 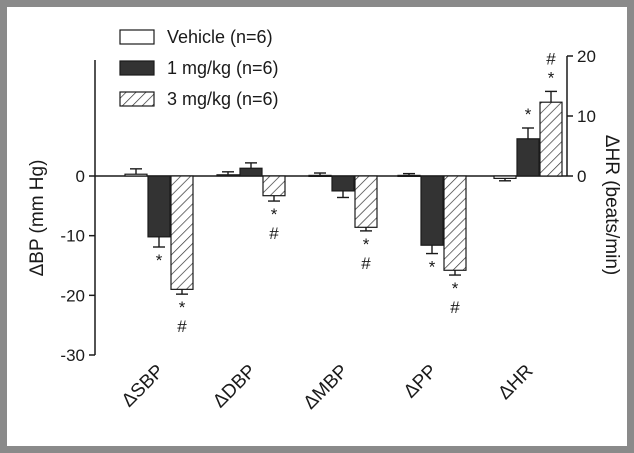 What do you see at coordinates (37, 218) in the screenshot?
I see `y-axis-label: ΔBP (mm Hg)` at bounding box center [37, 218].